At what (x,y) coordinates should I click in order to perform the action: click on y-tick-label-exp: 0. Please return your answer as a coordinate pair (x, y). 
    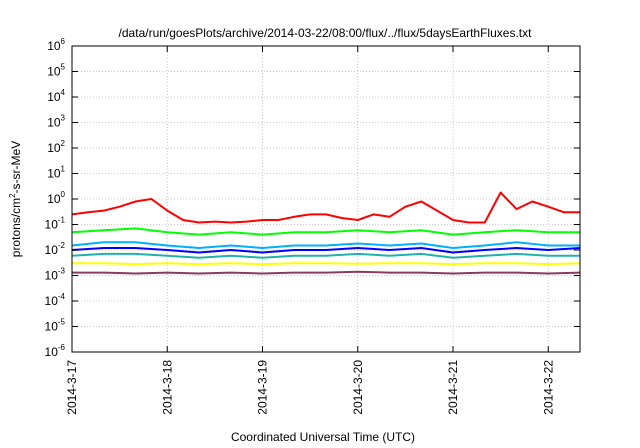
    Looking at the image, I should click on (63, 194).